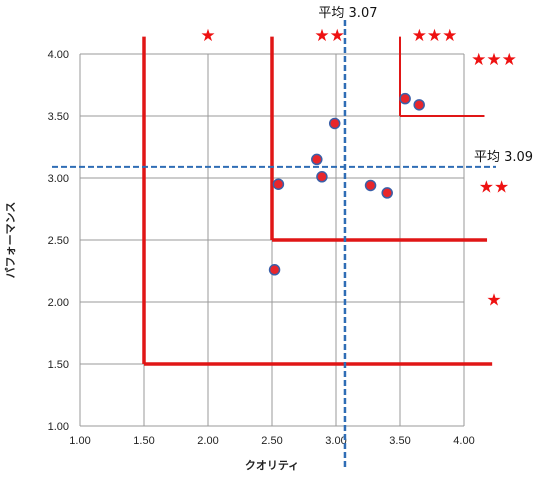 The width and height of the screenshot is (550, 480). I want to click on x-tick-label: 2.00, so click(207, 441).